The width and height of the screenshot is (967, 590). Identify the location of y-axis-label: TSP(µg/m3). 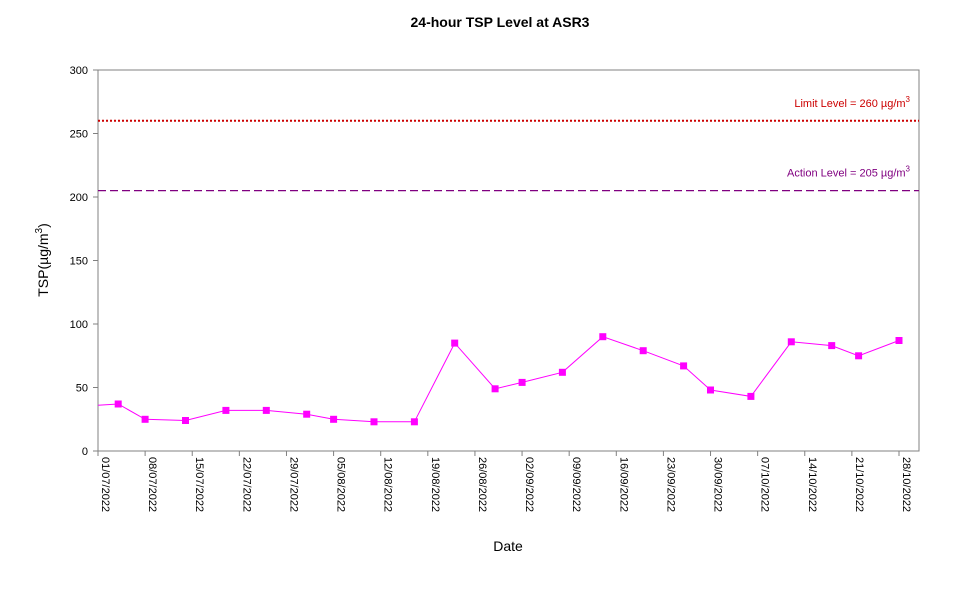
(42, 260).